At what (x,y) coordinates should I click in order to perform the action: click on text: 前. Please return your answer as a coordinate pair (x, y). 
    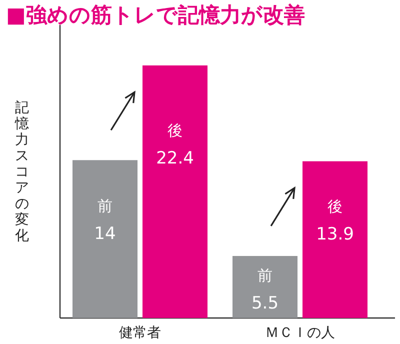
    Looking at the image, I should click on (105, 205).